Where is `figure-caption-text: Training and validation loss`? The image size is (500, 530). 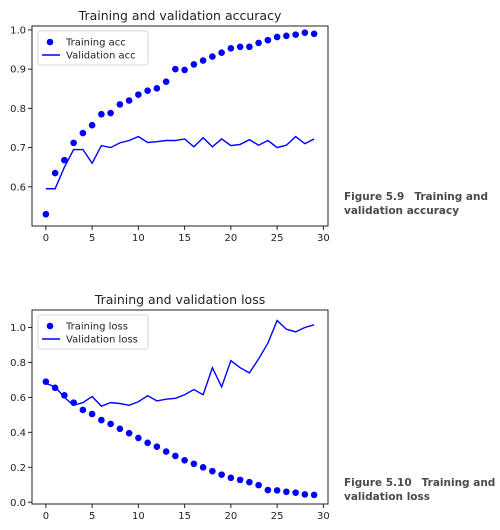
figure-caption-text: Training and validation loss is located at coordinates (420, 490).